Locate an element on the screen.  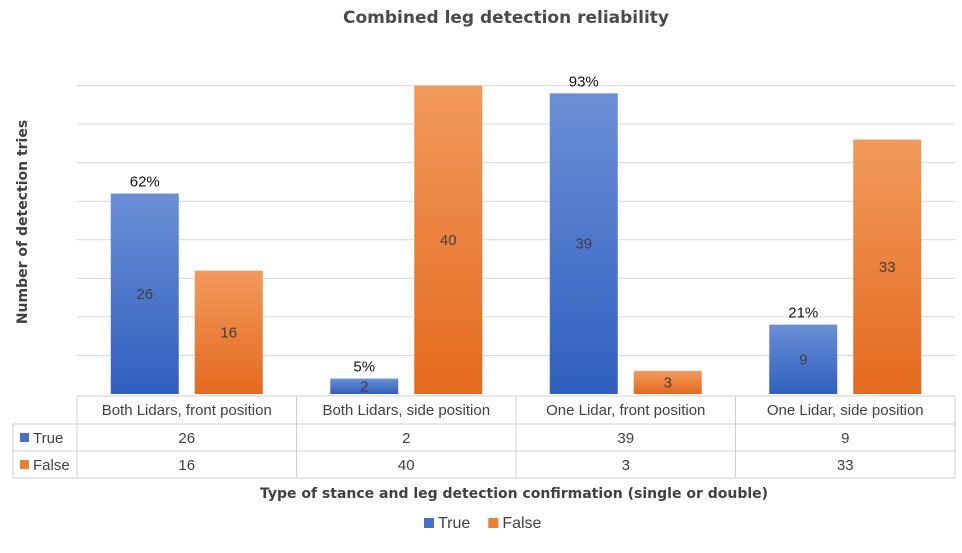
data-label: 33 is located at coordinates (887, 267).